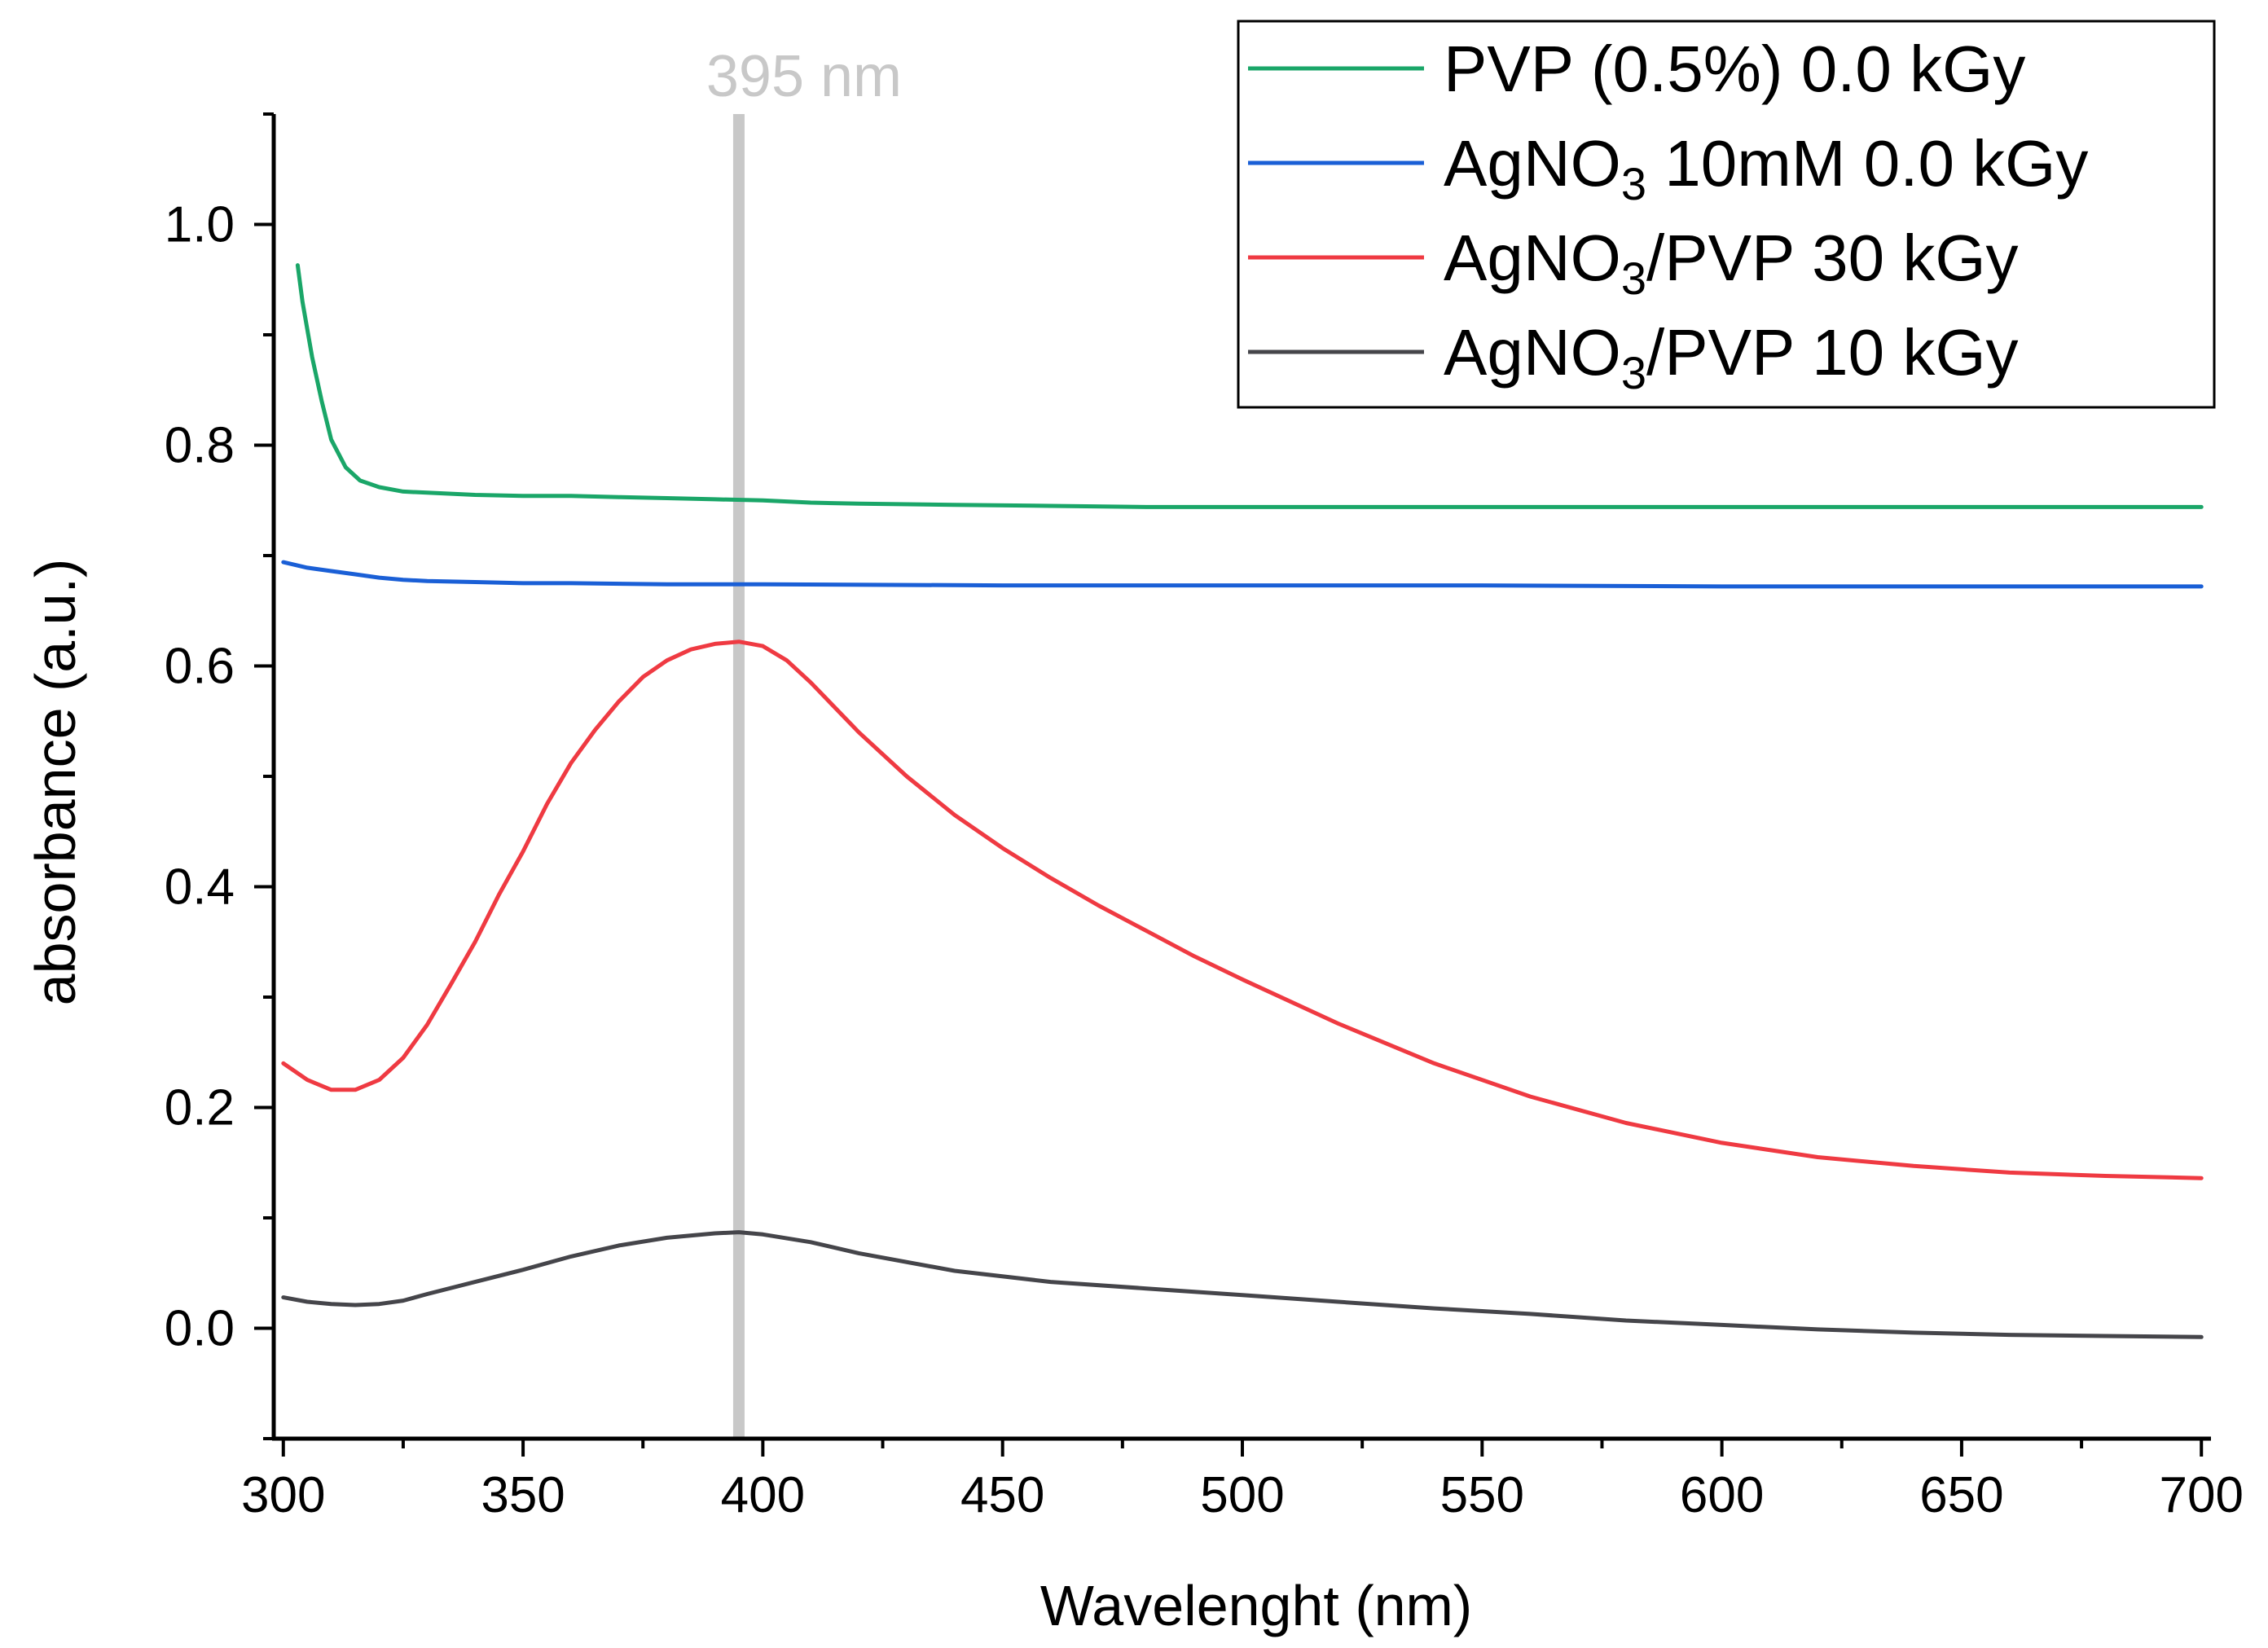 The image size is (2268, 1648). What do you see at coordinates (200, 1108) in the screenshot?
I see `y-tick-label: 0.2` at bounding box center [200, 1108].